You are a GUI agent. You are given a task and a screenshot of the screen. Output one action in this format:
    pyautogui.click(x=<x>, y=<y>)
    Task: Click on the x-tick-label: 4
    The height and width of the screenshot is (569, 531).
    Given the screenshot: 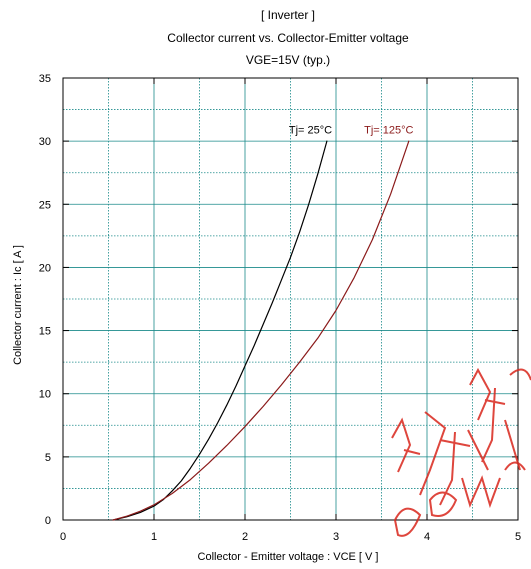 What is the action you would take?
    pyautogui.click(x=427, y=537)
    